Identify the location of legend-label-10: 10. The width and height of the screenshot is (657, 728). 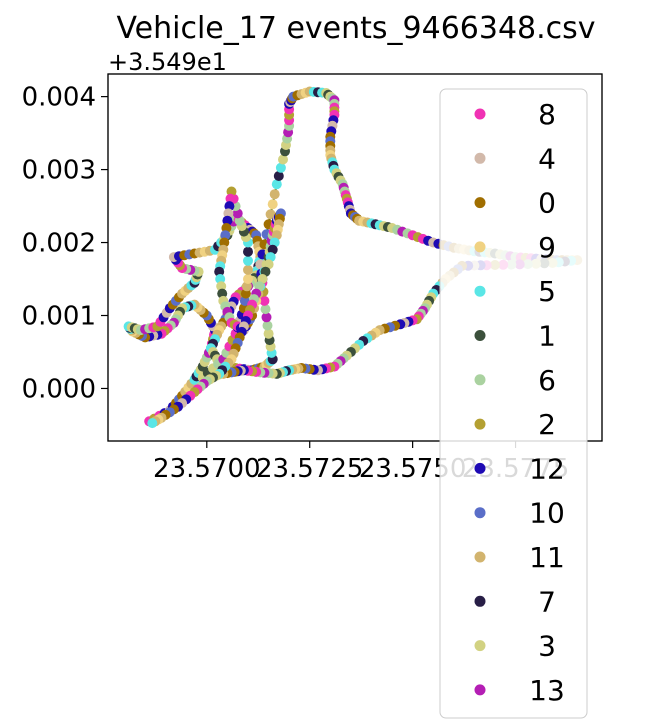
(547, 513).